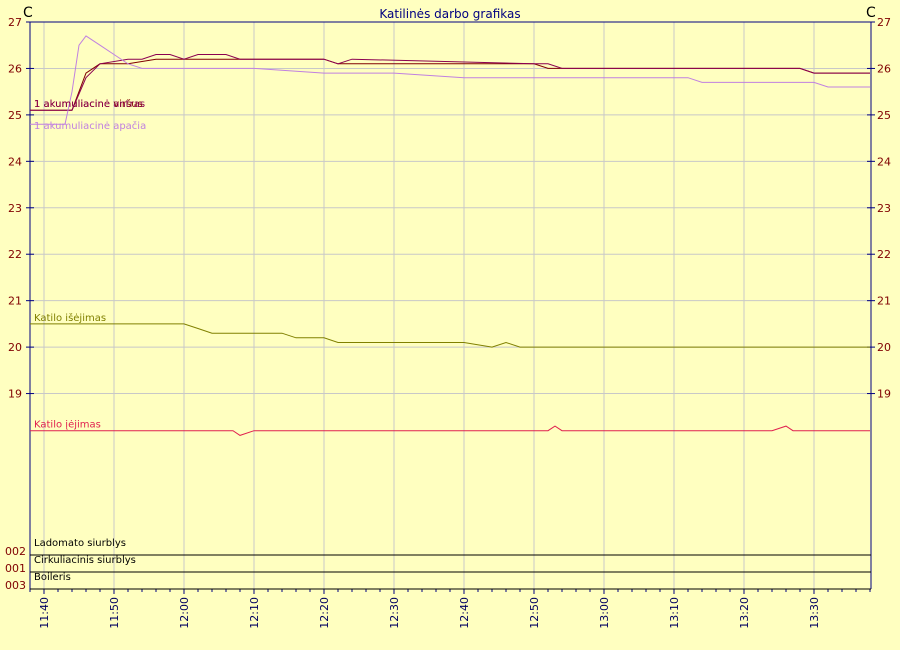 This screenshot has height=650, width=900. Describe the element at coordinates (324, 613) in the screenshot. I see `x-tick-label: 12:20` at that location.